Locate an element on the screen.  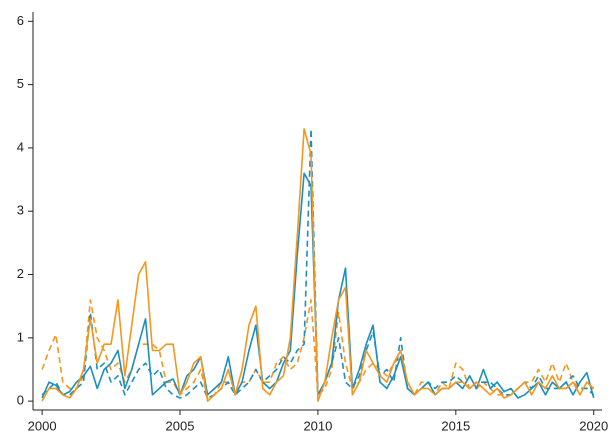
y-tick-label: 0 is located at coordinates (20, 400).